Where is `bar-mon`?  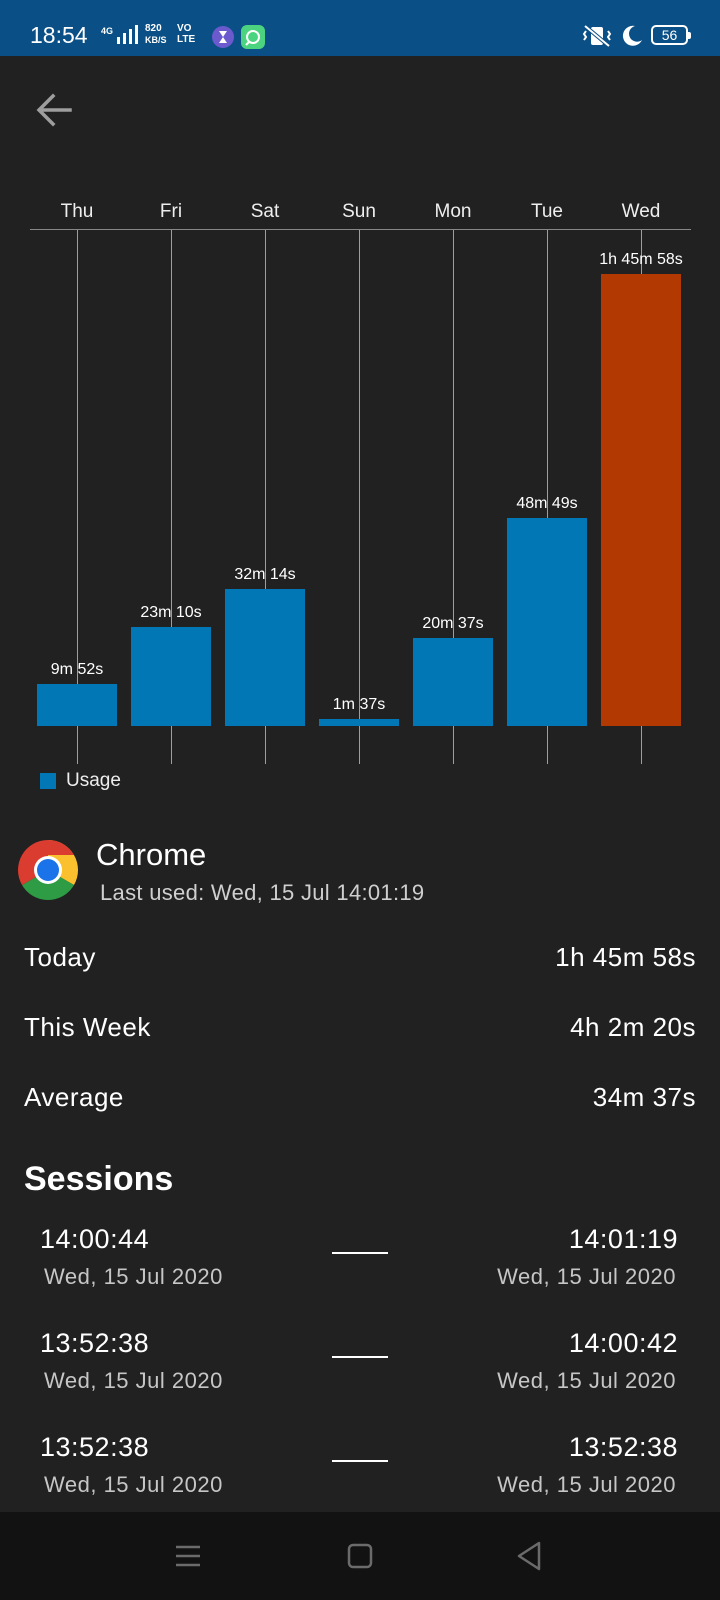
bar-mon is located at coordinates (453, 682).